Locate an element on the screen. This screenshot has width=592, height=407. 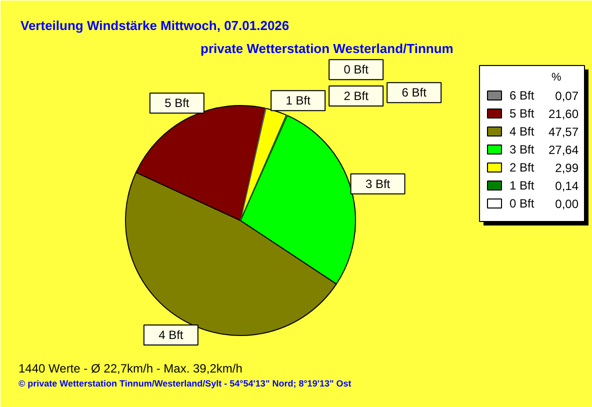
legend-label: 3 Bft is located at coordinates (522, 149).